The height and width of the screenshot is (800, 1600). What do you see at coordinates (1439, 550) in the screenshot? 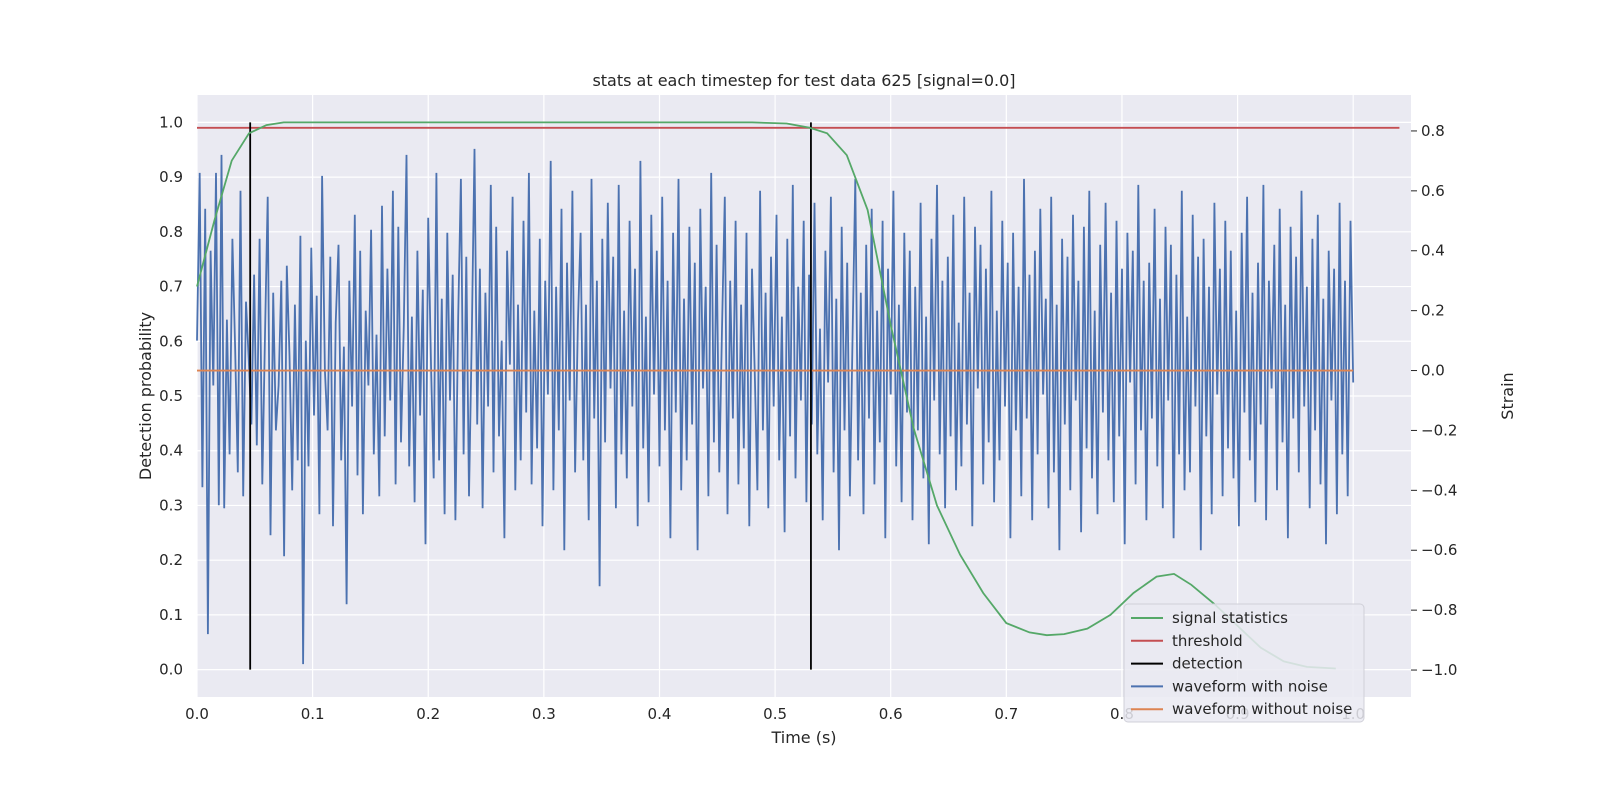
I see `y-tick-label-right: −0.6` at bounding box center [1439, 550].